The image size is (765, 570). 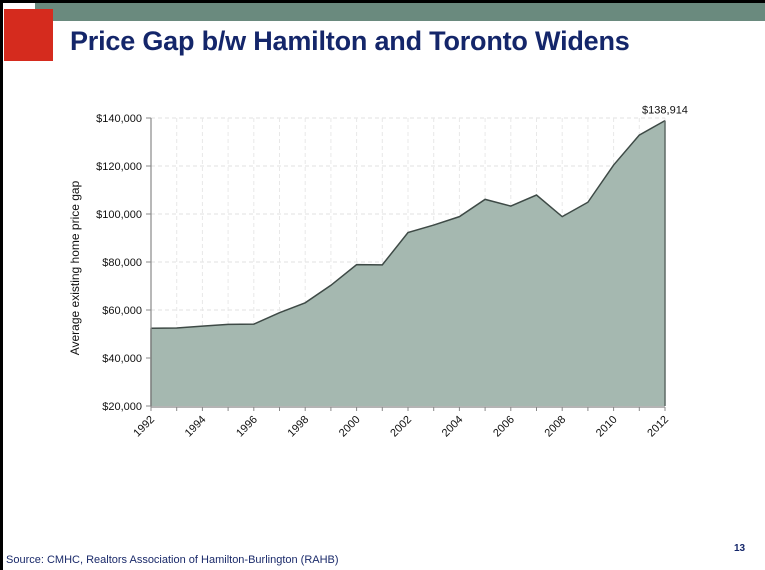 I want to click on x-tick-label: 2008, so click(x=556, y=427).